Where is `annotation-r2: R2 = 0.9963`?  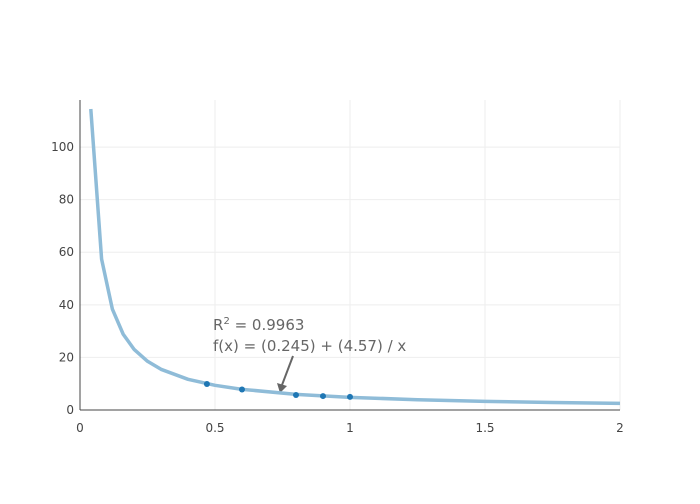
annotation-r2: R2 = 0.9963 is located at coordinates (258, 325).